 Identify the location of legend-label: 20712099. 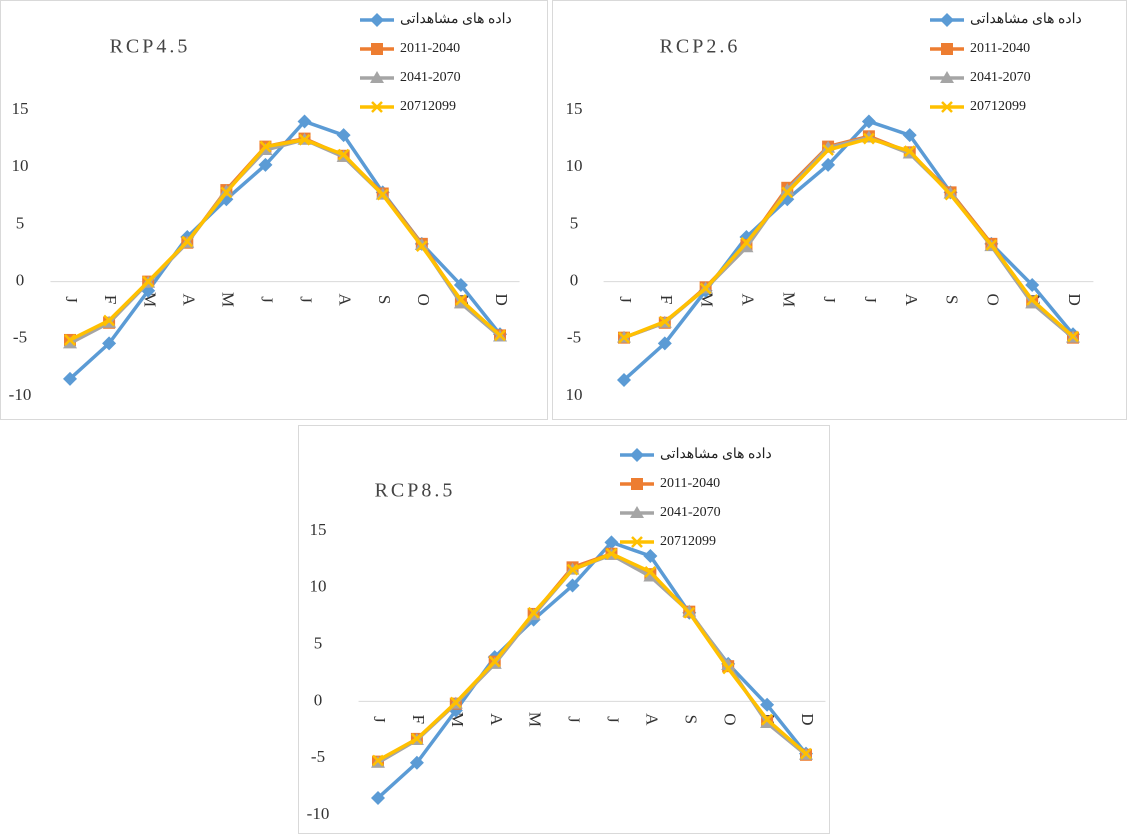
(428, 106).